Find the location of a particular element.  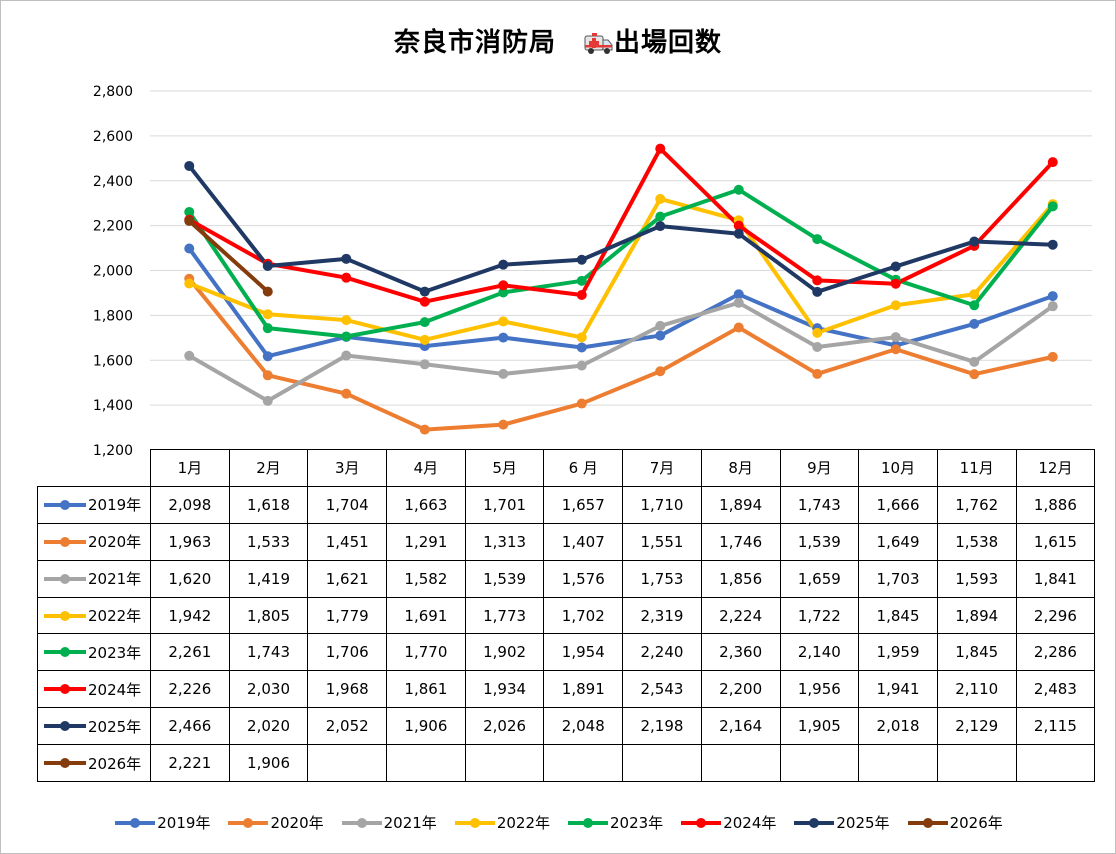

table-column-header: 2月 is located at coordinates (268, 468).